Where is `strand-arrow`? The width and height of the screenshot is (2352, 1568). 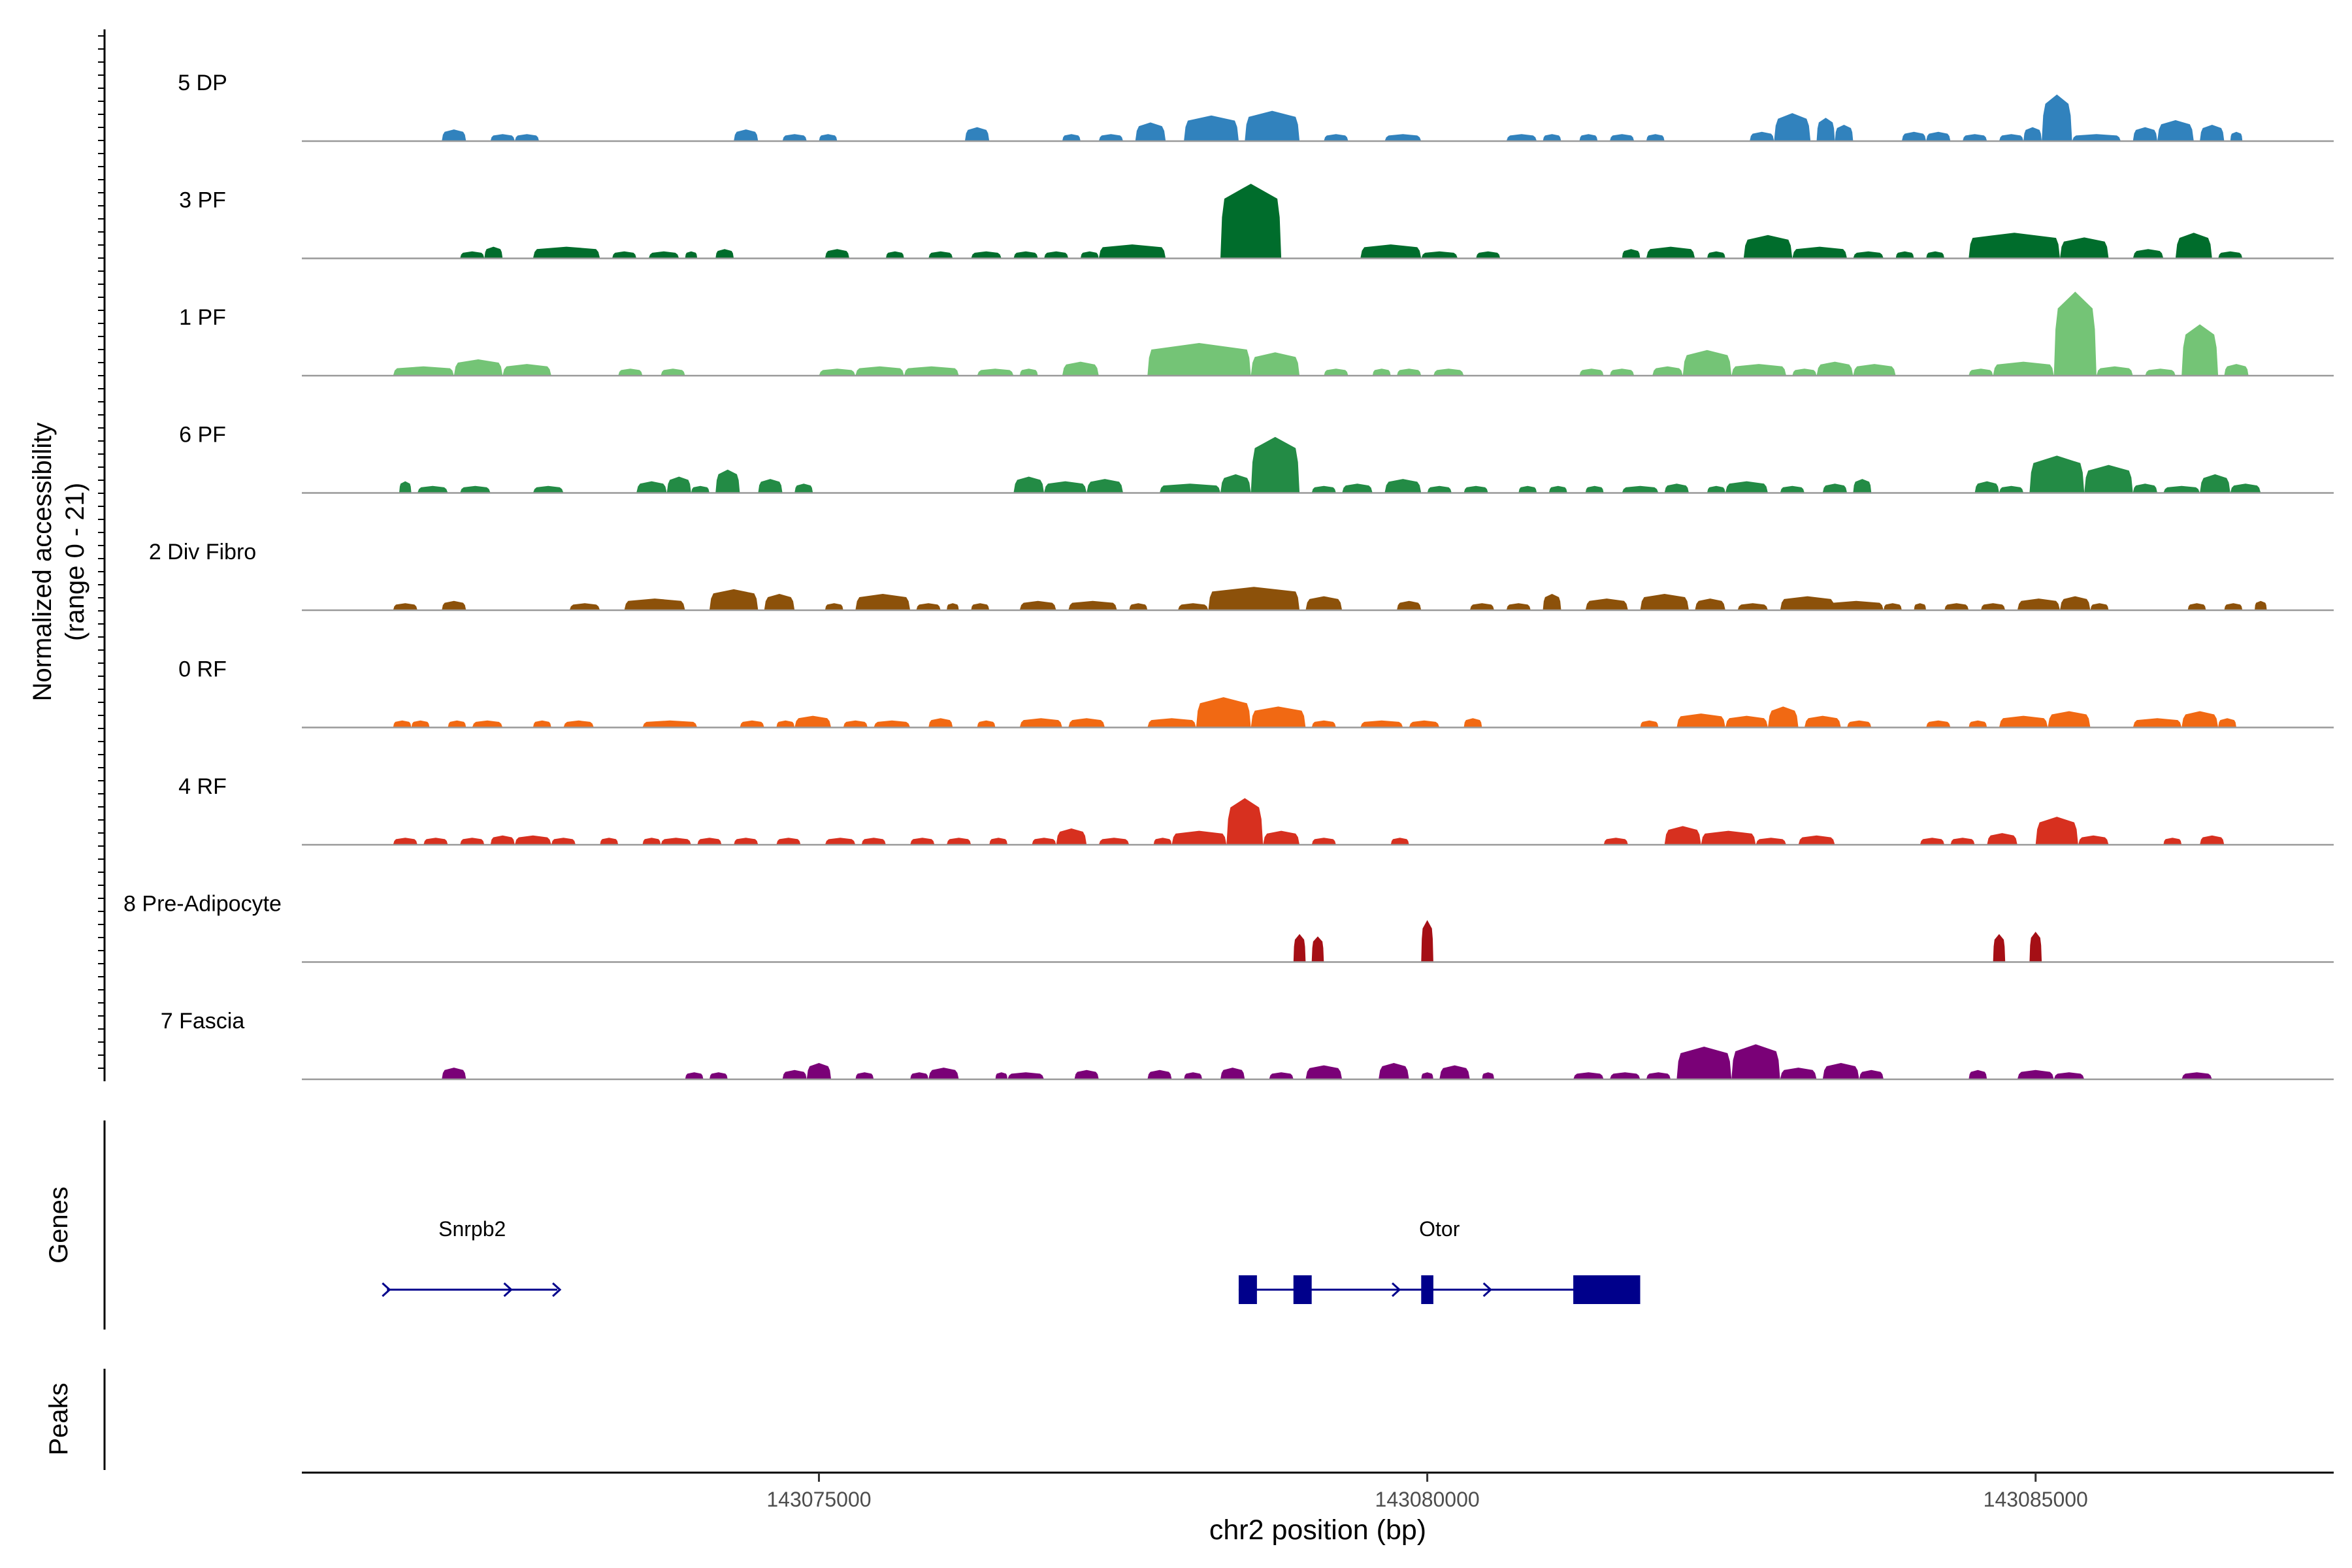 strand-arrow is located at coordinates (1487, 1290).